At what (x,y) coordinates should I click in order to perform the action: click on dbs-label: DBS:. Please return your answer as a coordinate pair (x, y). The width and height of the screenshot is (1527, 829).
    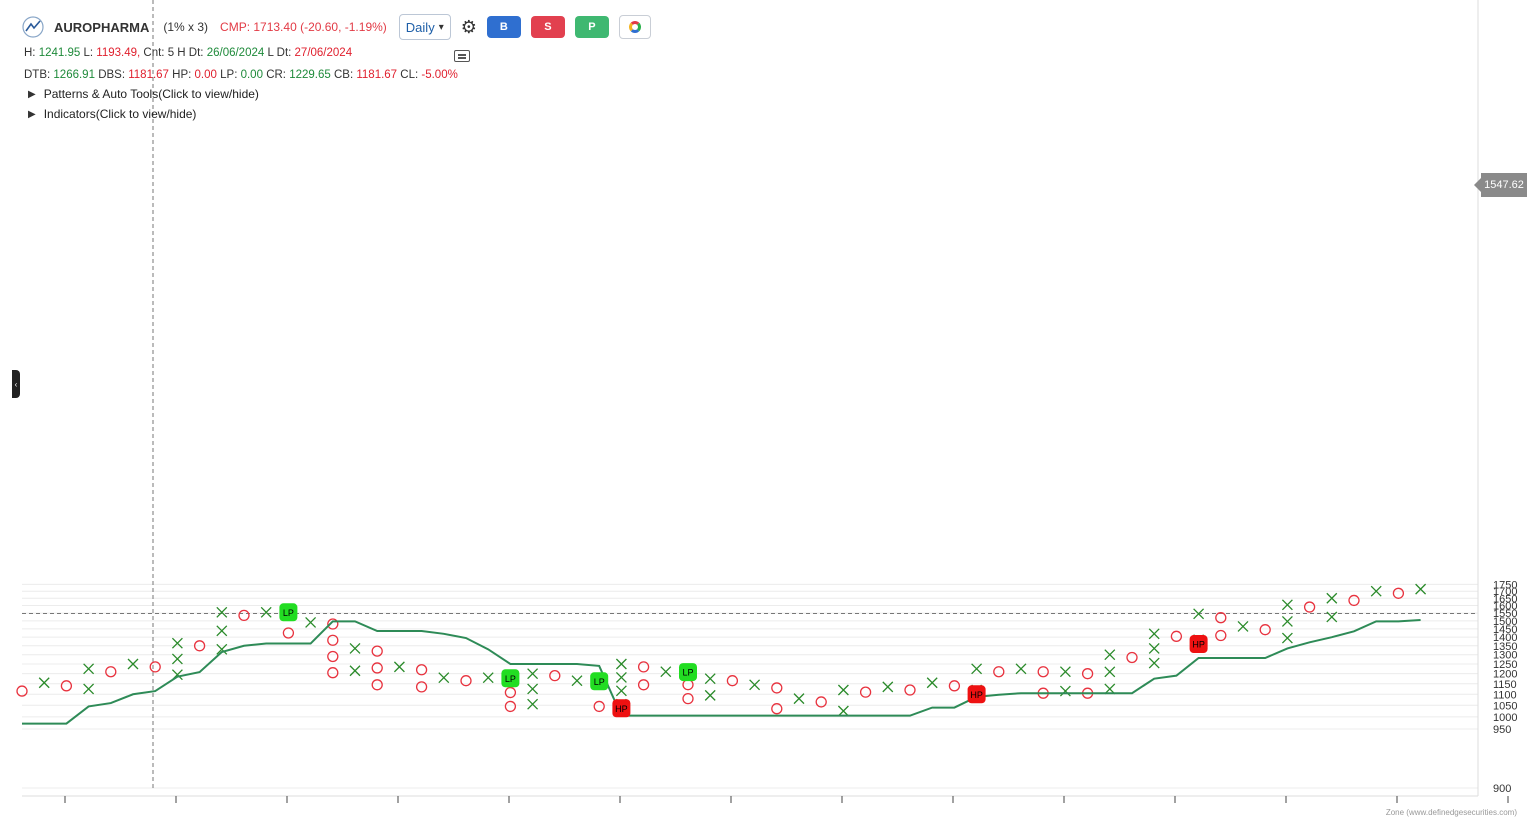
    Looking at the image, I should click on (112, 75).